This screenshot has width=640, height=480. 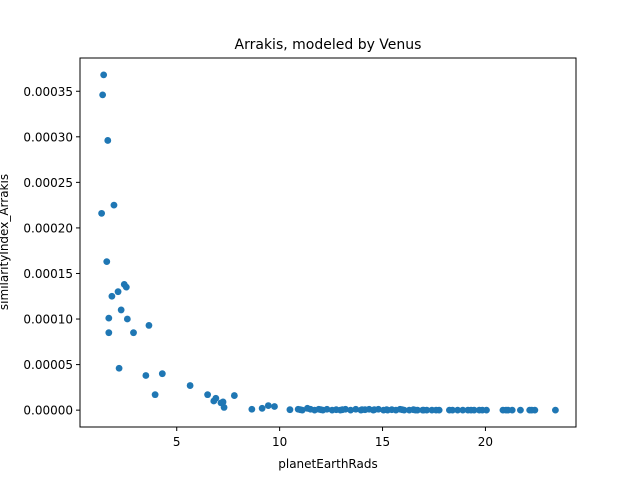 I want to click on y-tick-label: 0.00010, so click(x=48, y=320).